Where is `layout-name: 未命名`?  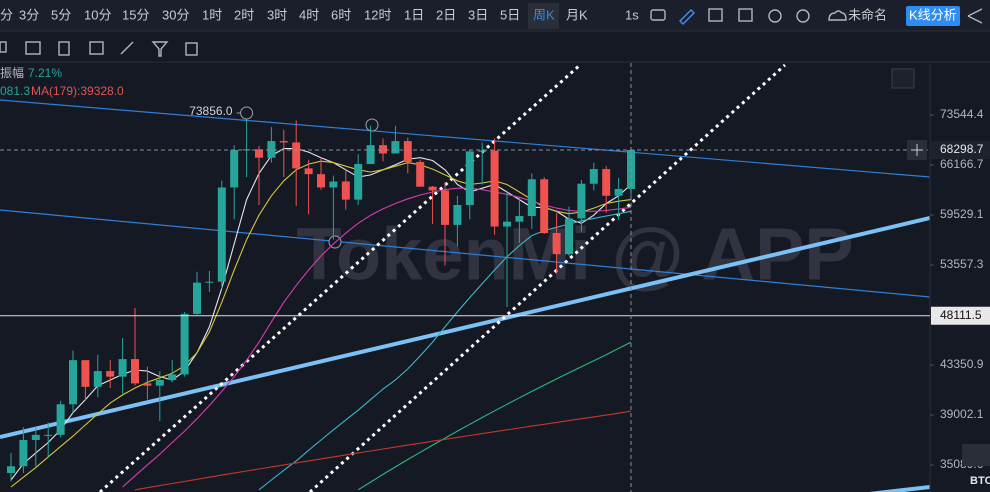
layout-name: 未命名 is located at coordinates (867, 14).